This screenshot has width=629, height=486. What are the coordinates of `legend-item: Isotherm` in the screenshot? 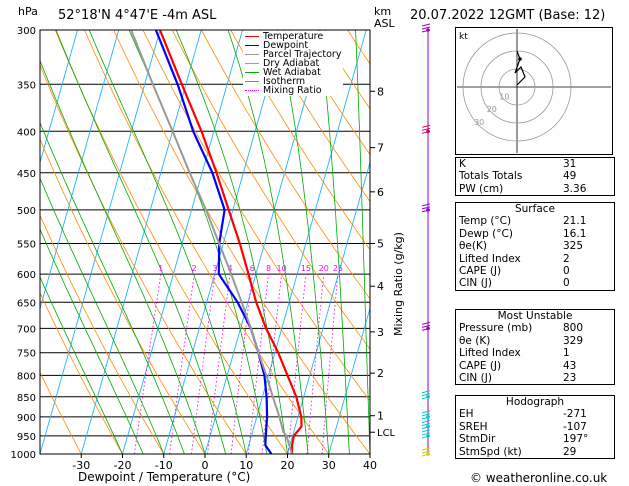 It's located at (293, 81).